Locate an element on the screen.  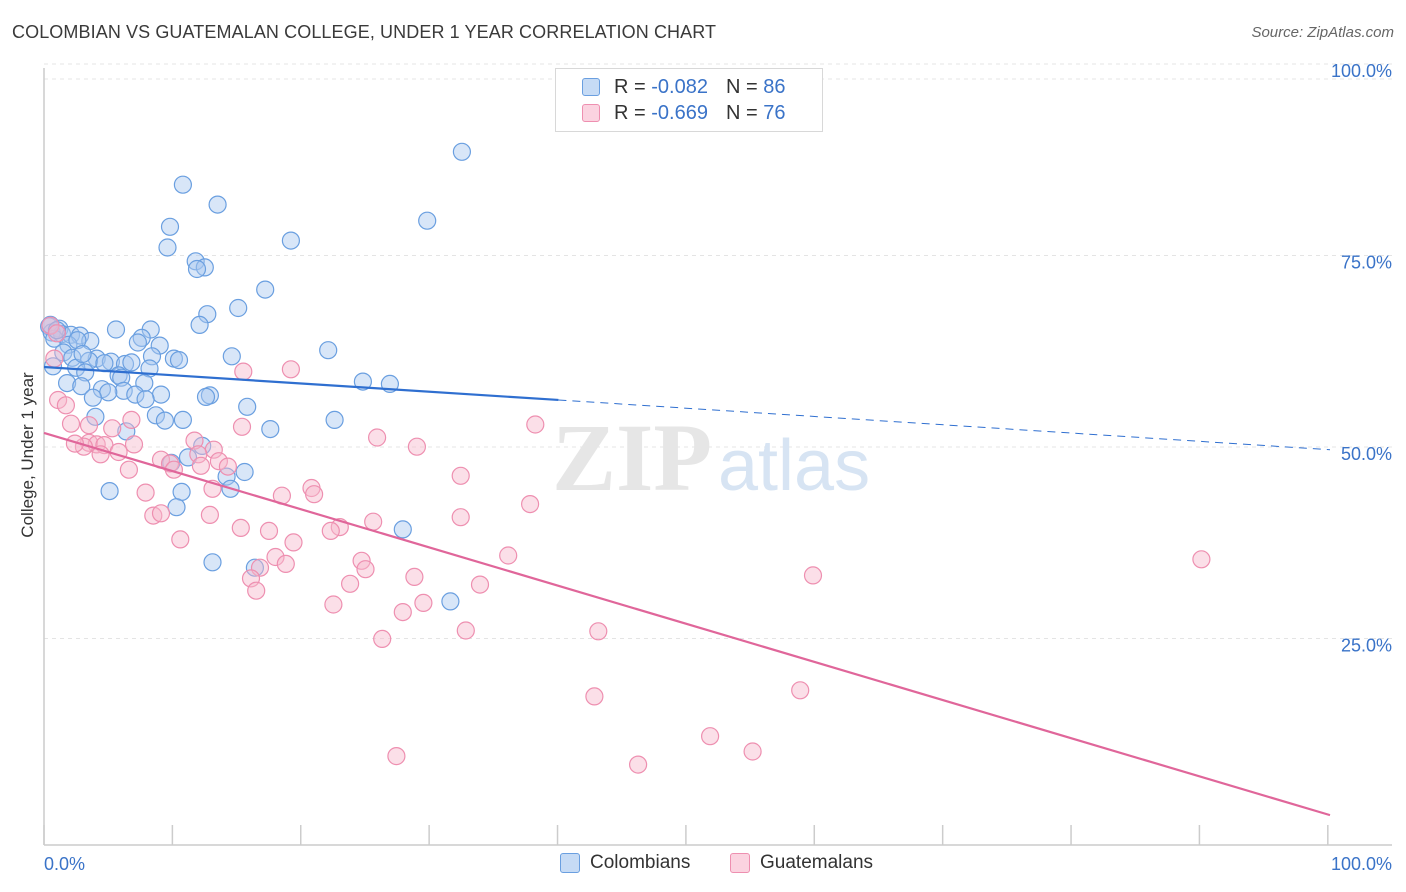
legend-label-guatemalans: Guatemalans is located at coordinates (817, 862).